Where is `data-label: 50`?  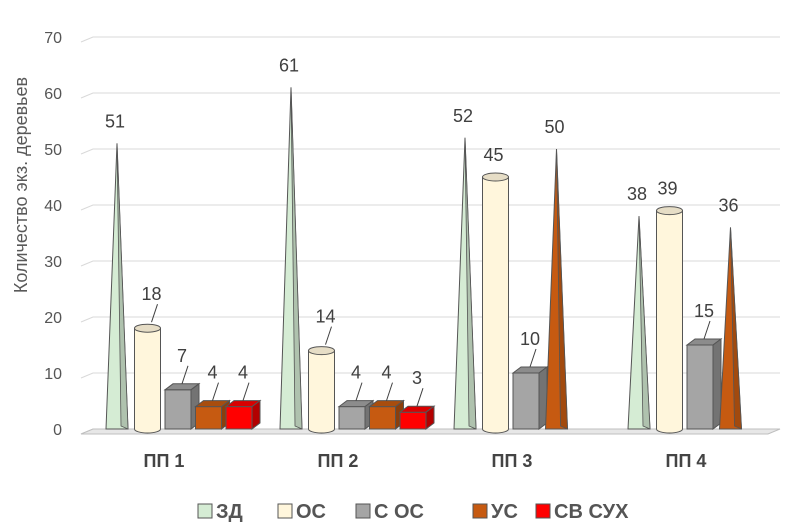
data-label: 50 is located at coordinates (554, 127).